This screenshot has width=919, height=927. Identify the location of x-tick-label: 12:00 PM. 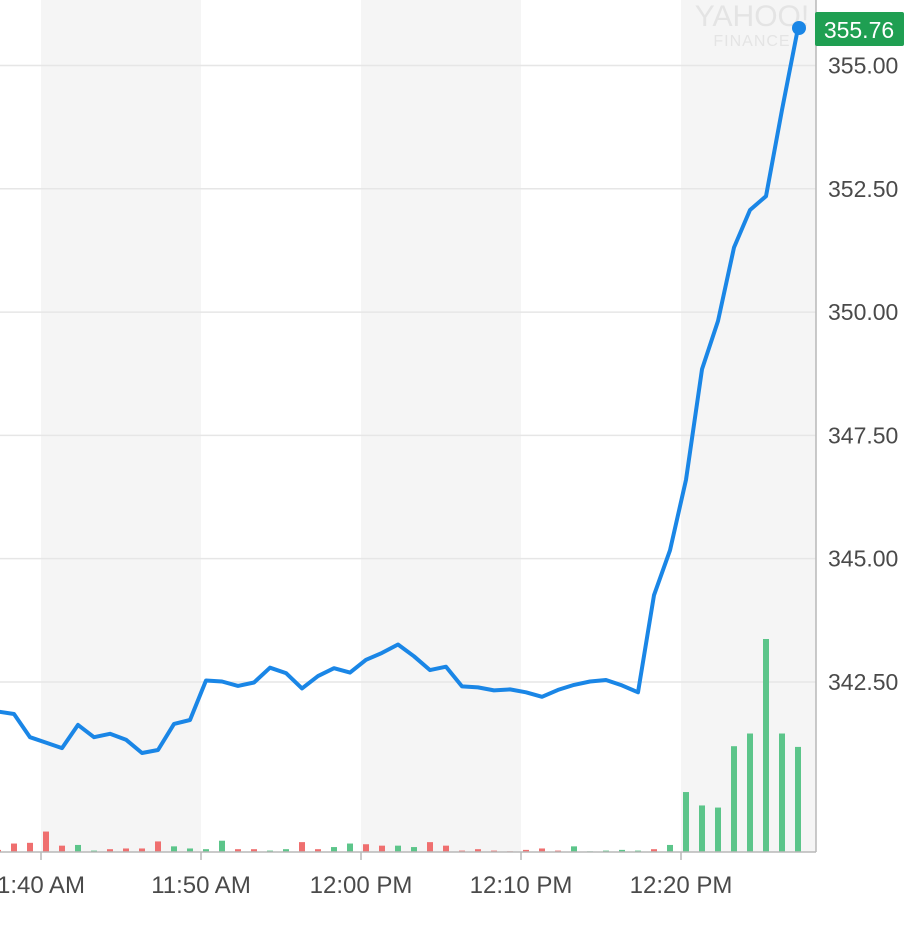
(361, 885).